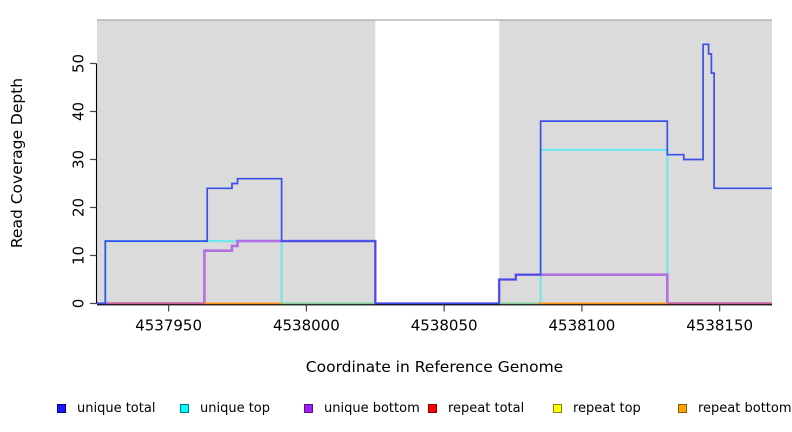  What do you see at coordinates (444, 326) in the screenshot?
I see `x-tick-label: 4538050` at bounding box center [444, 326].